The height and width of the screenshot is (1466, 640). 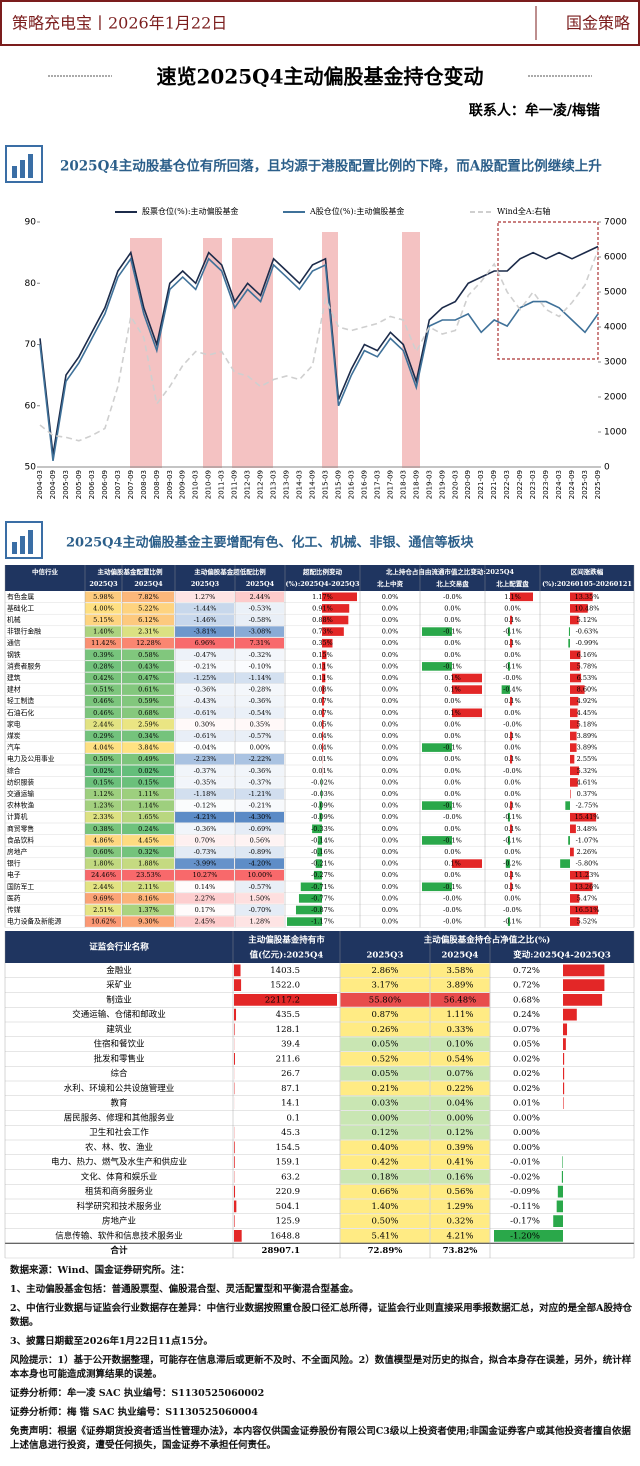 What do you see at coordinates (118, 1250) in the screenshot?
I see `total-label: 合计` at bounding box center [118, 1250].